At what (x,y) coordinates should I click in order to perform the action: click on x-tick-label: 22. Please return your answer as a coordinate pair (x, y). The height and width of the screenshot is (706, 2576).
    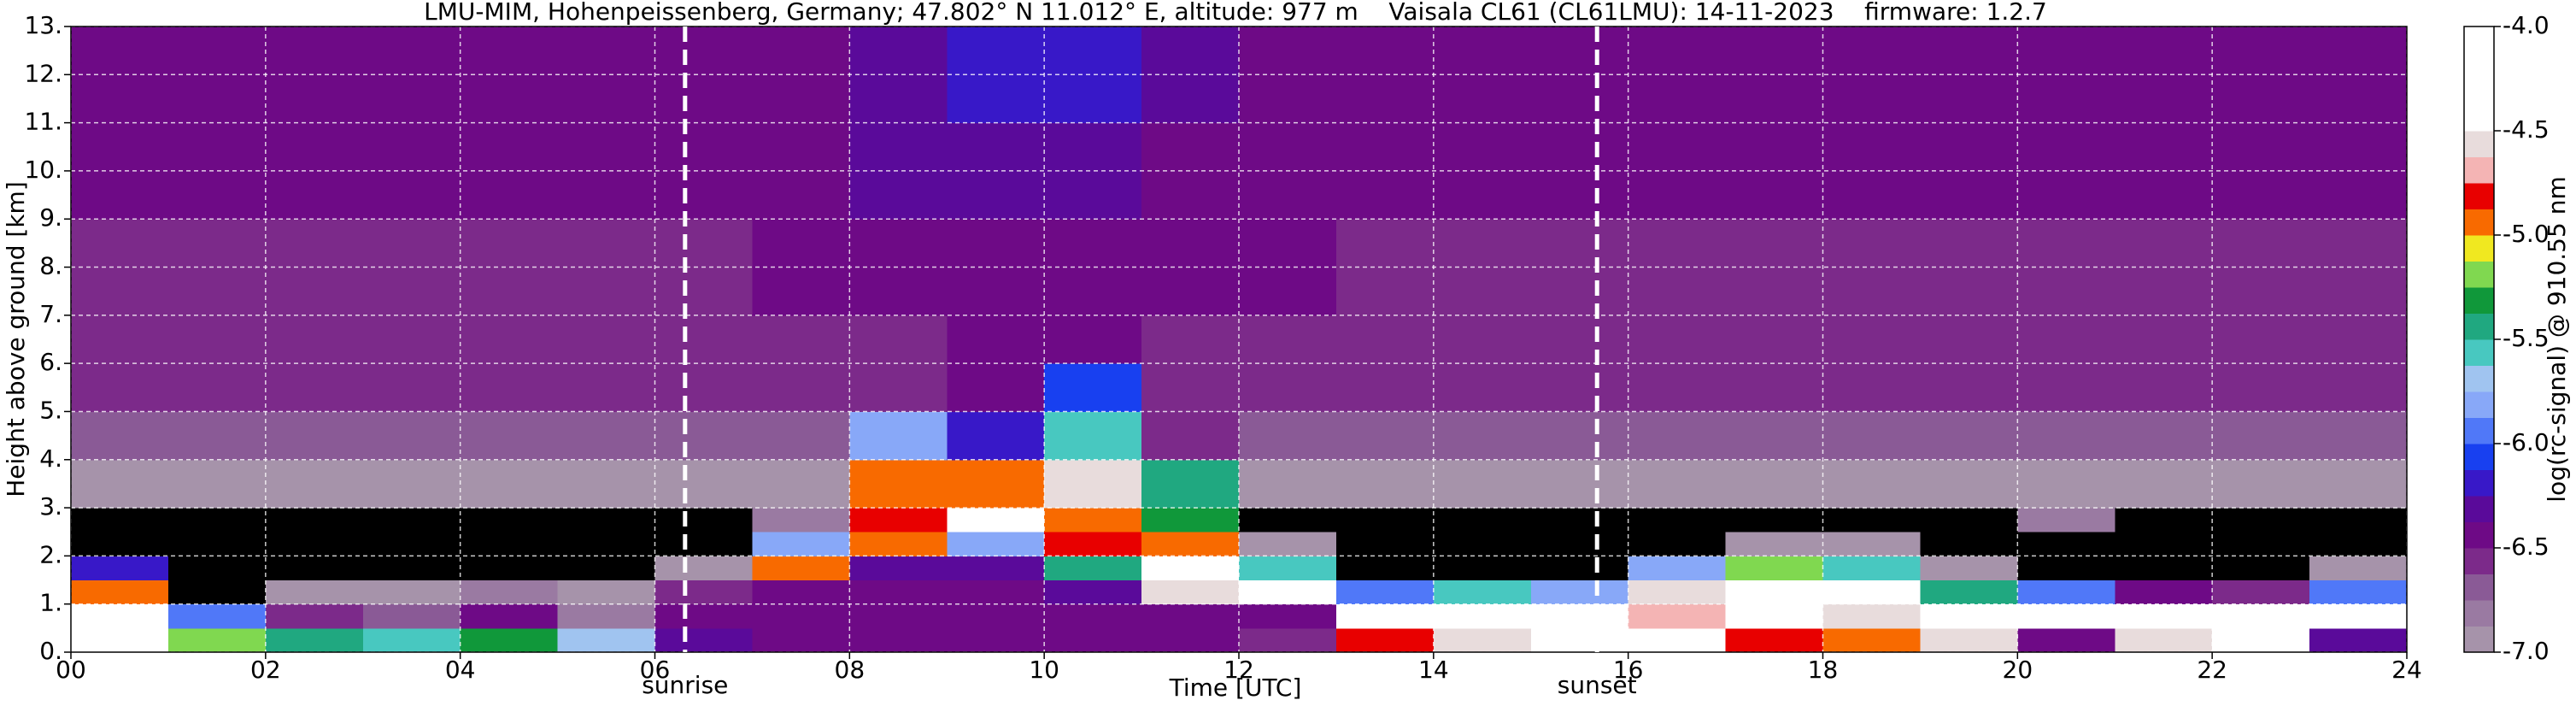
    Looking at the image, I should click on (2212, 670).